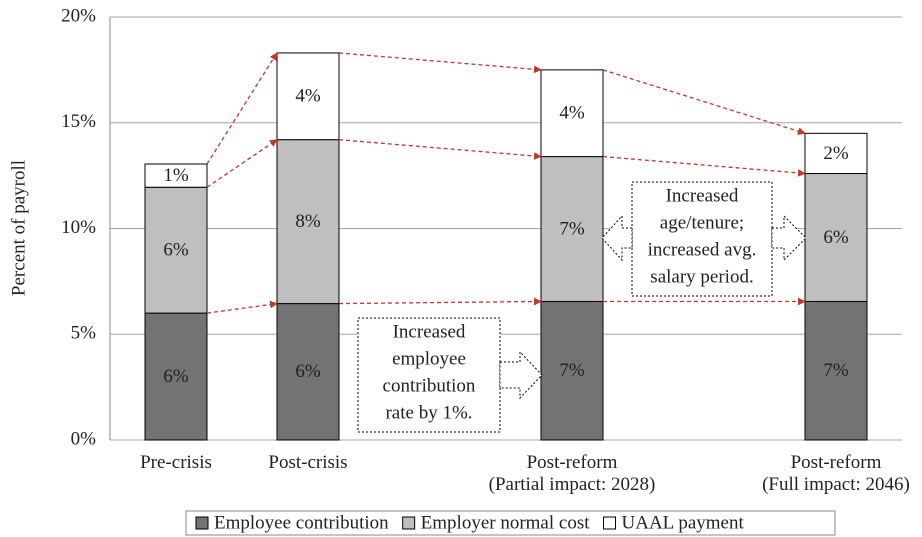 The image size is (922, 537). Describe the element at coordinates (301, 522) in the screenshot. I see `legend-label: Employee contribution` at that location.